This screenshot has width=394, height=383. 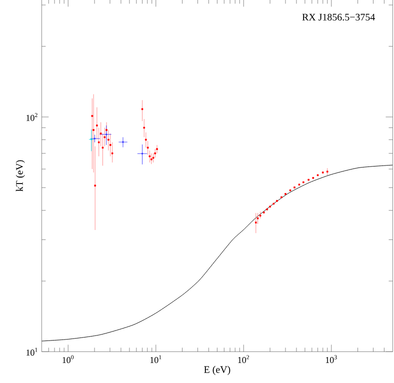 I want to click on y-axis-title: kT (eV), so click(x=20, y=176).